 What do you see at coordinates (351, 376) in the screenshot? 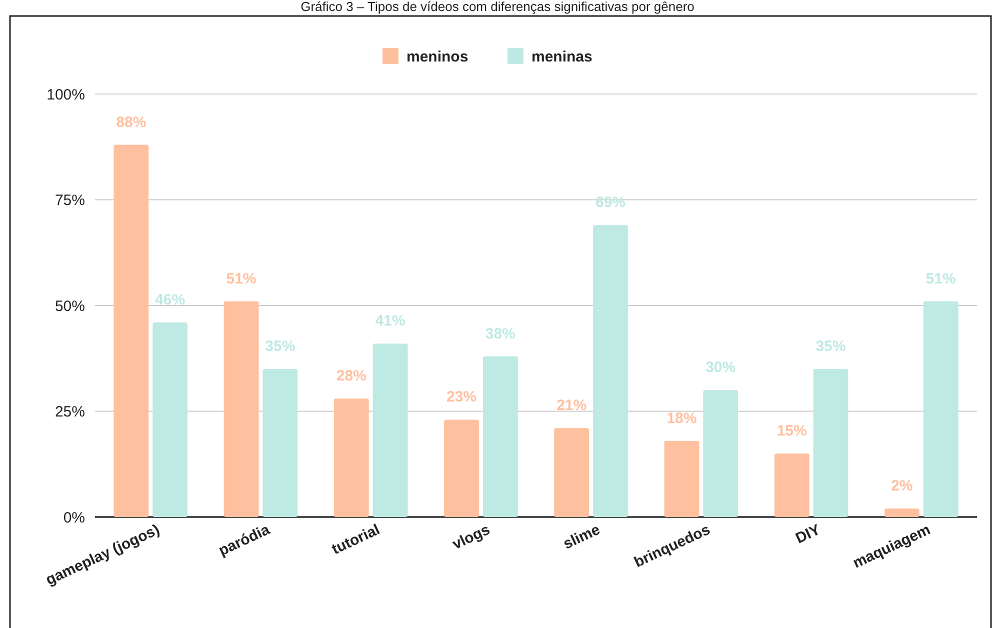
I see `data-label: 28%` at bounding box center [351, 376].